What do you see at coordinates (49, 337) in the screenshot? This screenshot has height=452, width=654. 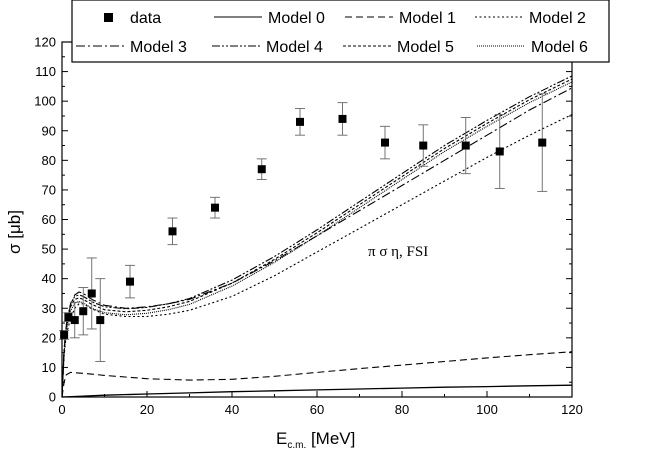 I see `y-tick-label: 20` at bounding box center [49, 337].